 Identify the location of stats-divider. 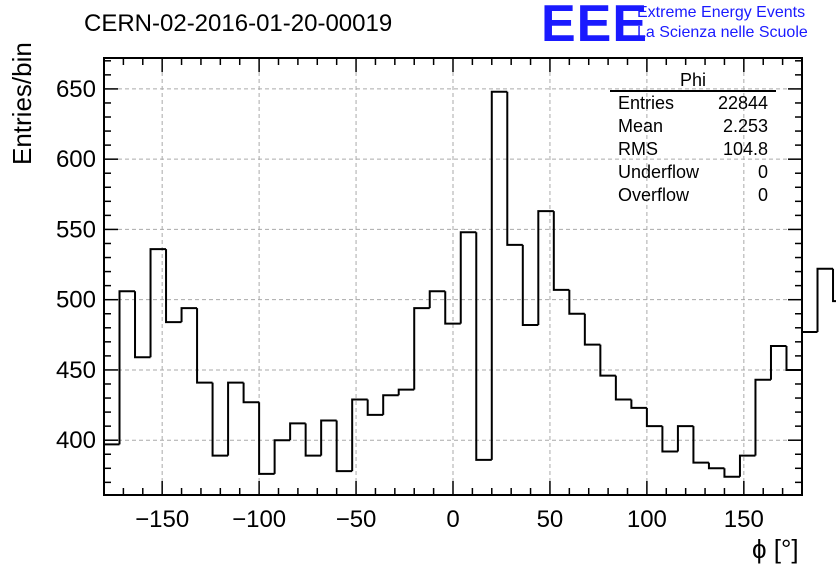
(693, 91).